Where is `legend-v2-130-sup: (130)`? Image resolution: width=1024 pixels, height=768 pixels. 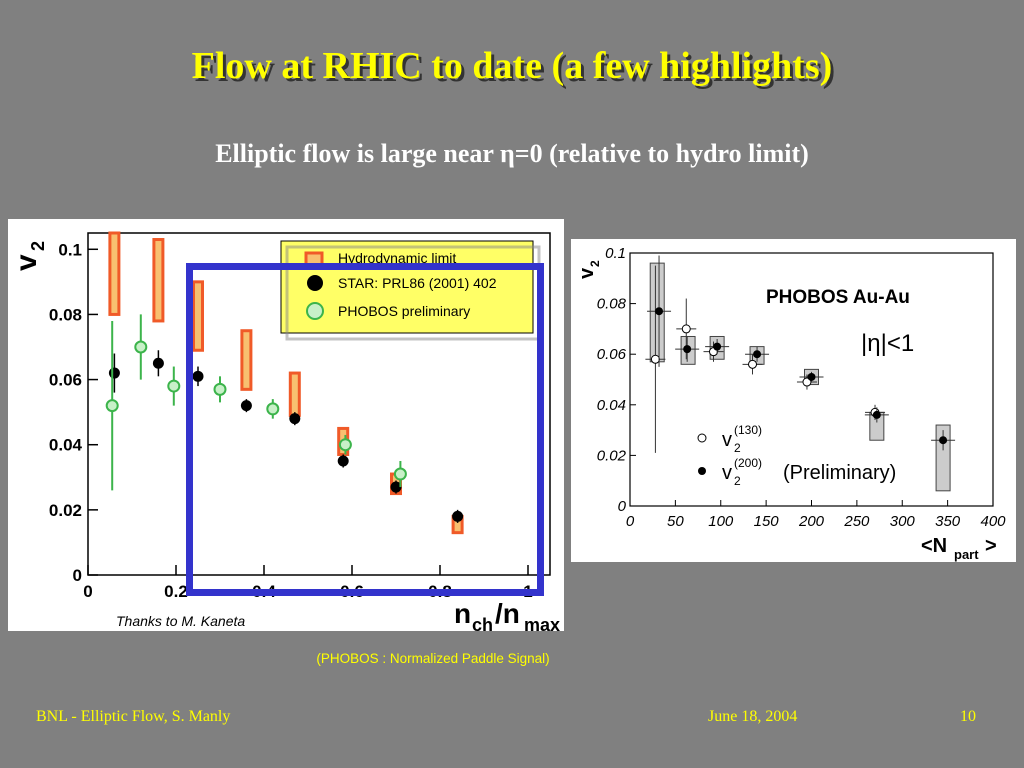 legend-v2-130-sup: (130) is located at coordinates (748, 430).